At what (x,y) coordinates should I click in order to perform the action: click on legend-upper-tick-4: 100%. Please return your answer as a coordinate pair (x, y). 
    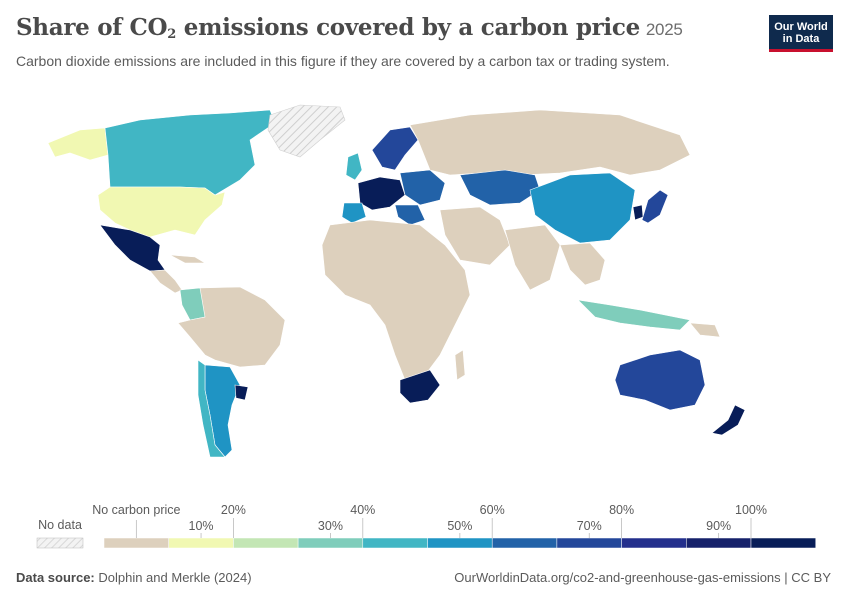
    Looking at the image, I should click on (751, 510).